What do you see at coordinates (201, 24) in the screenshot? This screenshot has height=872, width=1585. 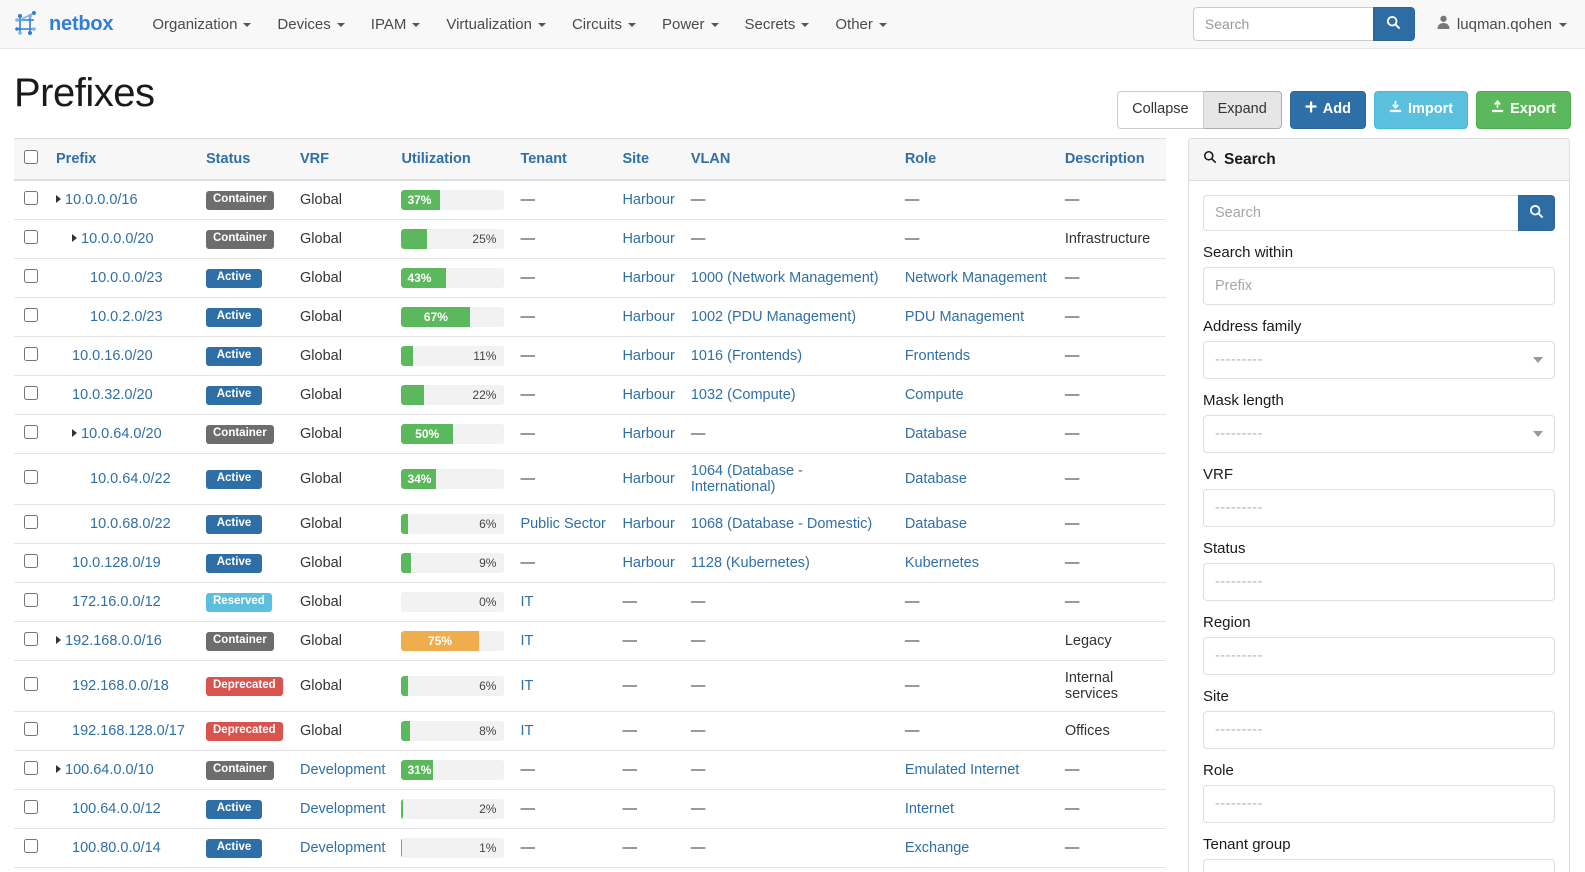 I see `nav-item-organization: Organization` at bounding box center [201, 24].